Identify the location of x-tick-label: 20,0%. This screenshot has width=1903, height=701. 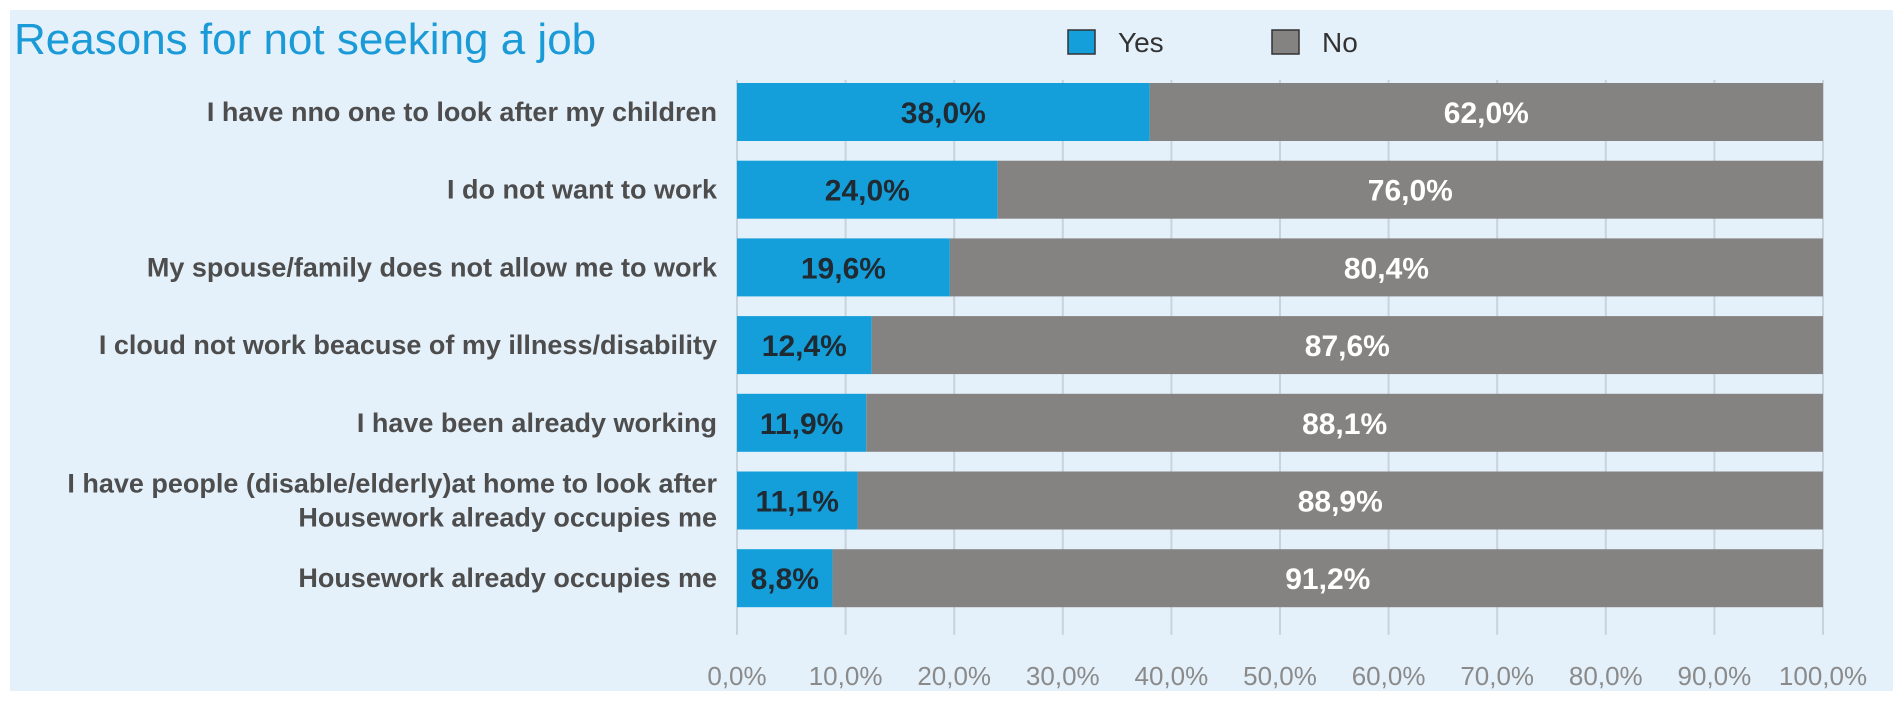
(954, 676).